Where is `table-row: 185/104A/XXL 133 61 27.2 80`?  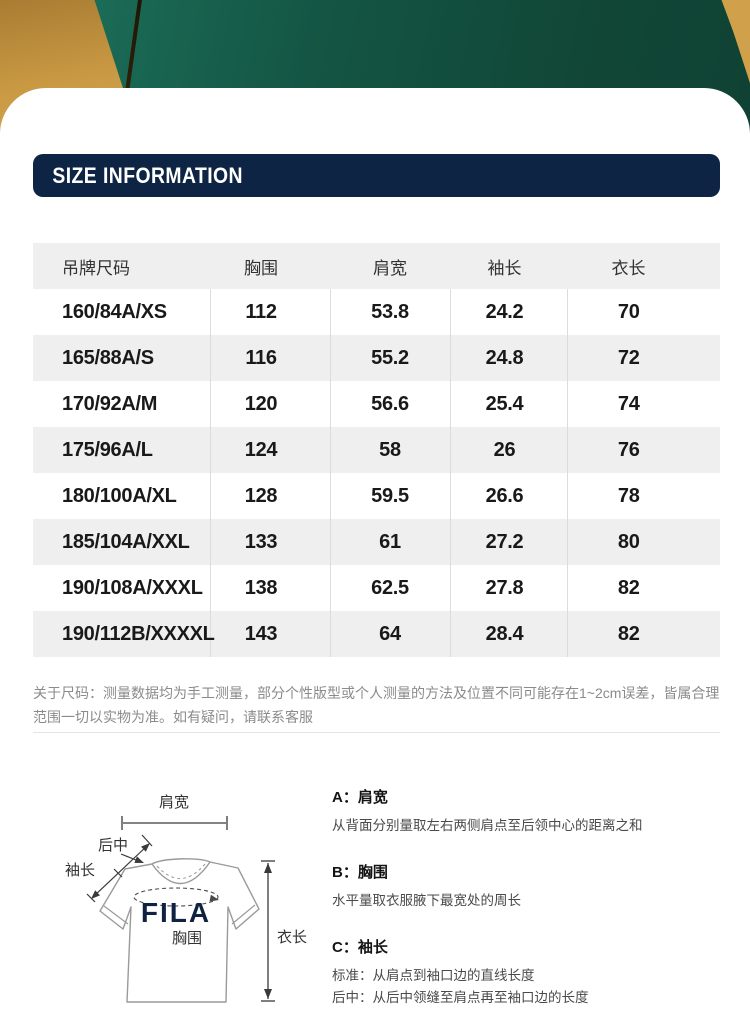
table-row: 185/104A/XXL 133 61 27.2 80 is located at coordinates (376, 542).